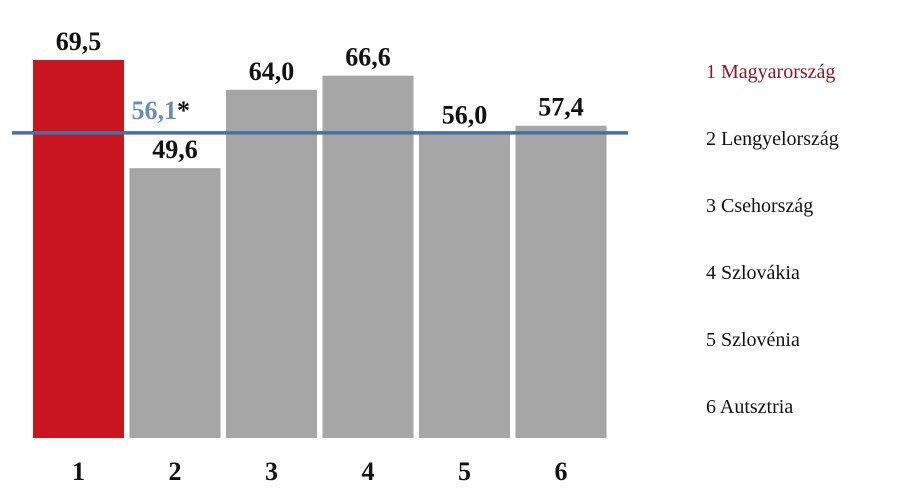 The image size is (903, 499). Describe the element at coordinates (368, 57) in the screenshot. I see `bar-value-label-4: 66,6` at that location.